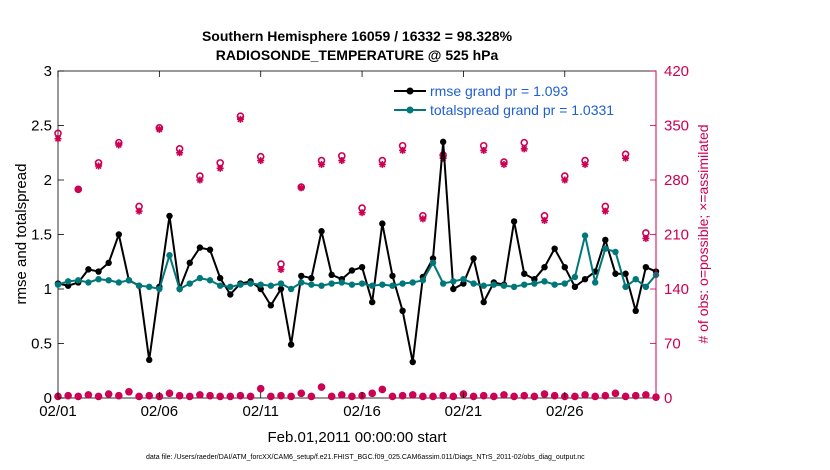  What do you see at coordinates (48, 71) in the screenshot?
I see `y-tick-label: 3` at bounding box center [48, 71].